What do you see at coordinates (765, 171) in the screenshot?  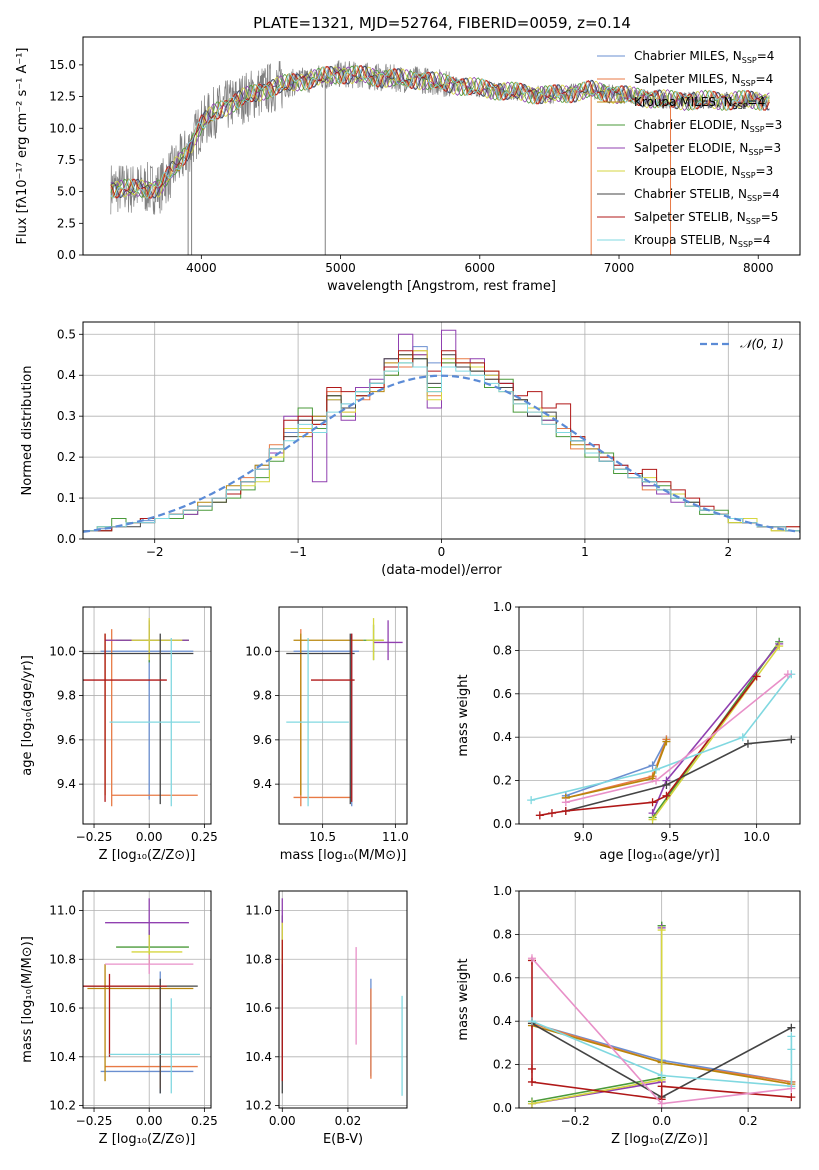 I see `legend-label-tail: =3` at bounding box center [765, 171].